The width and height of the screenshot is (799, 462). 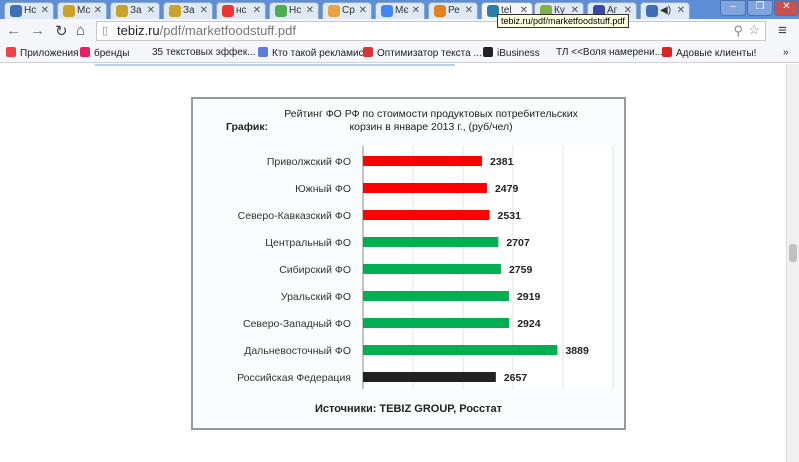 What do you see at coordinates (733, 8) in the screenshot?
I see `minimize-button: –` at bounding box center [733, 8].